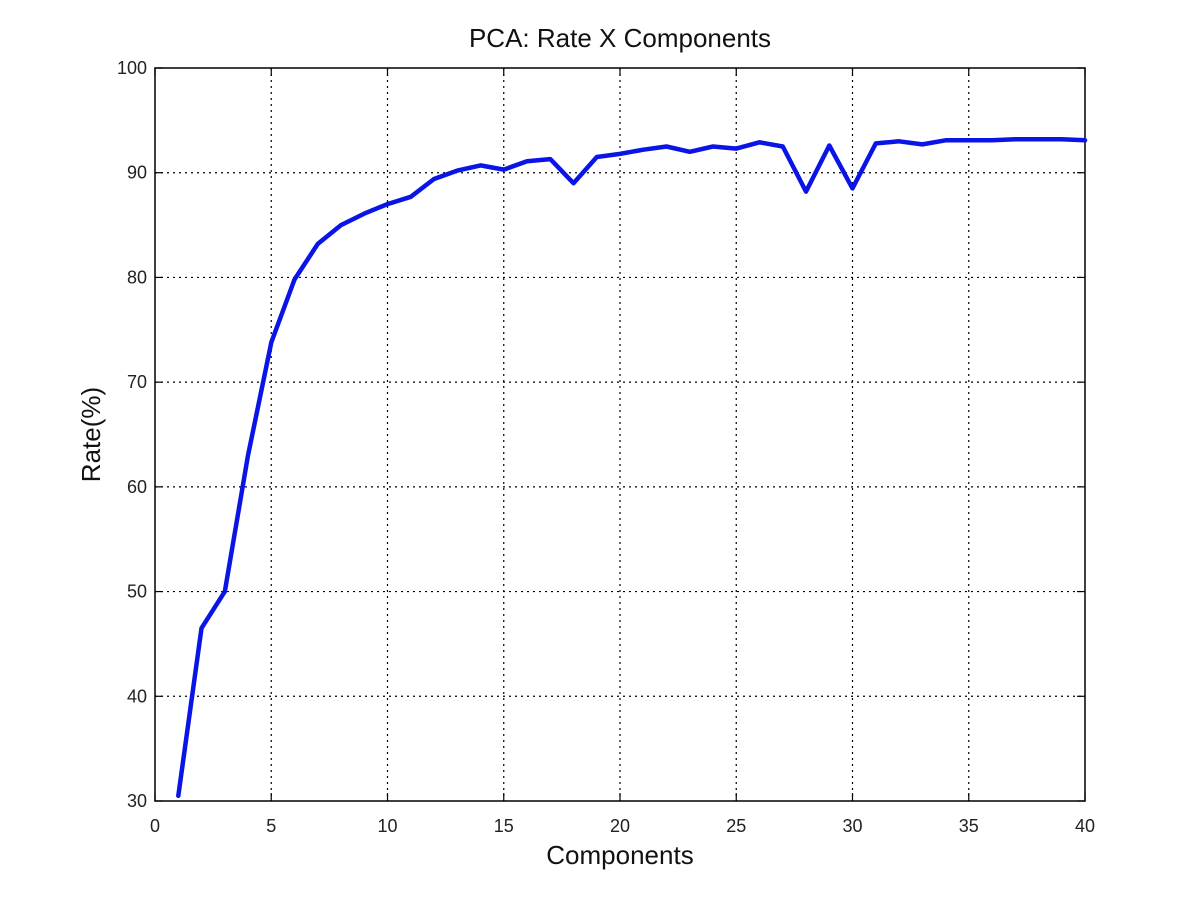 Image resolution: width=1200 pixels, height=900 pixels. I want to click on x-tick-label: 10, so click(387, 826).